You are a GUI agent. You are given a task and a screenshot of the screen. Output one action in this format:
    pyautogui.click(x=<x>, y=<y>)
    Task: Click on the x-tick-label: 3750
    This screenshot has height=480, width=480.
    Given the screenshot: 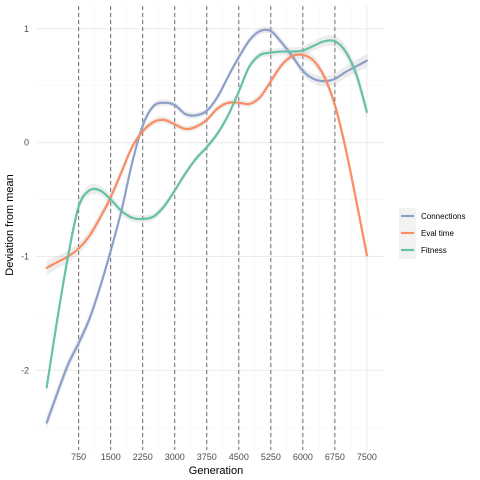 What is the action you would take?
    pyautogui.click(x=207, y=457)
    